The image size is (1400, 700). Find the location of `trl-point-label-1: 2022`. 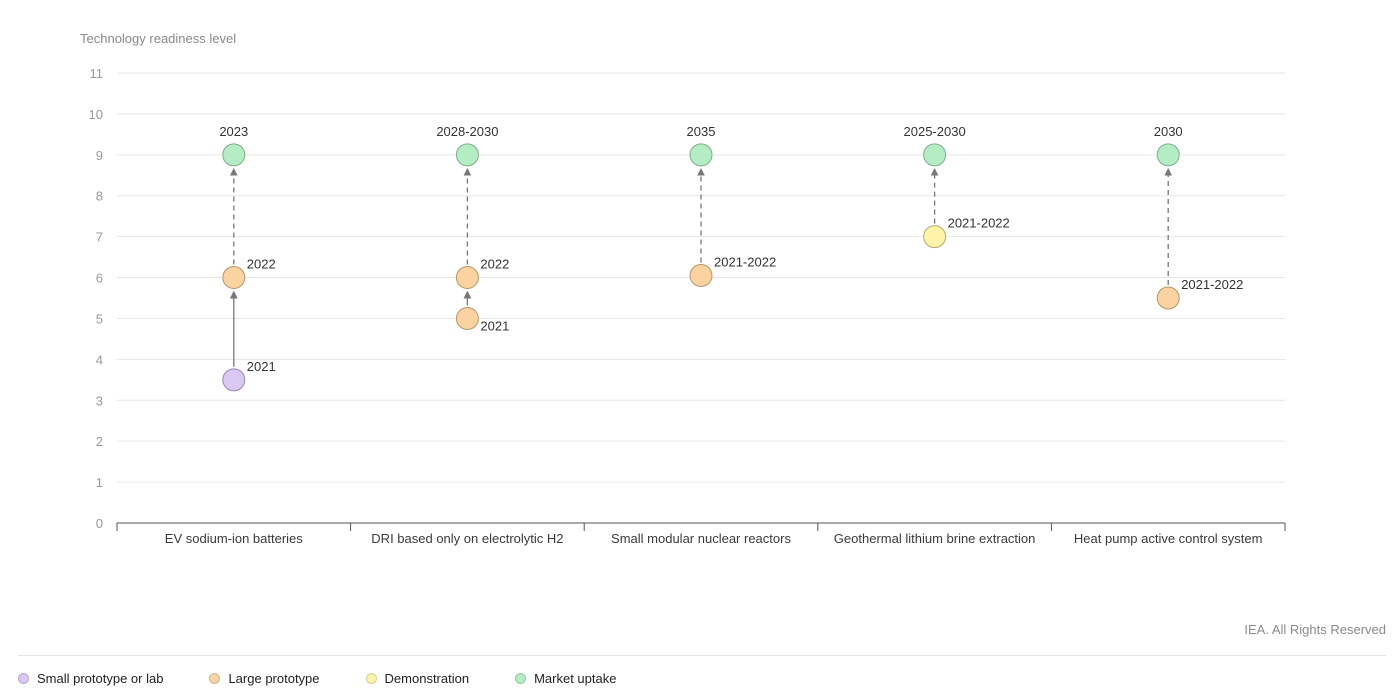

trl-point-label-1: 2022 is located at coordinates (261, 264).